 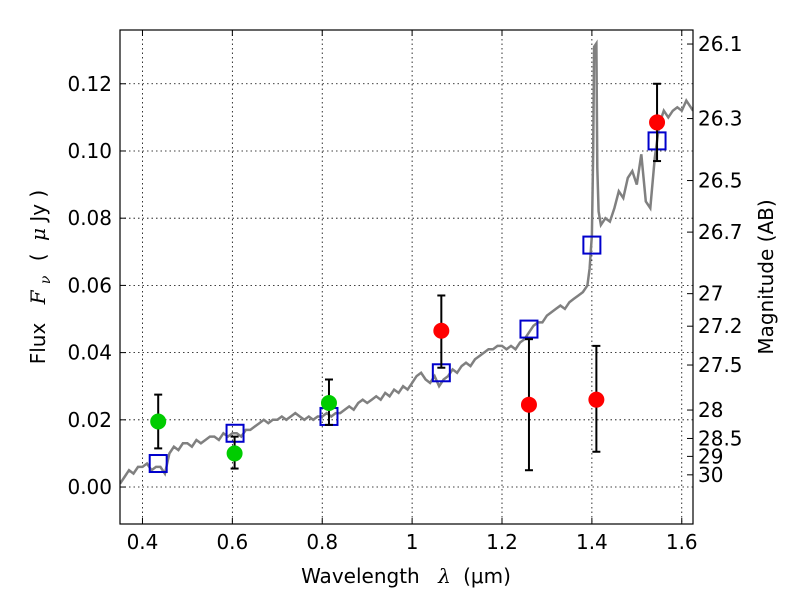 What do you see at coordinates (412, 542) in the screenshot?
I see `x-tick-label: 1` at bounding box center [412, 542].